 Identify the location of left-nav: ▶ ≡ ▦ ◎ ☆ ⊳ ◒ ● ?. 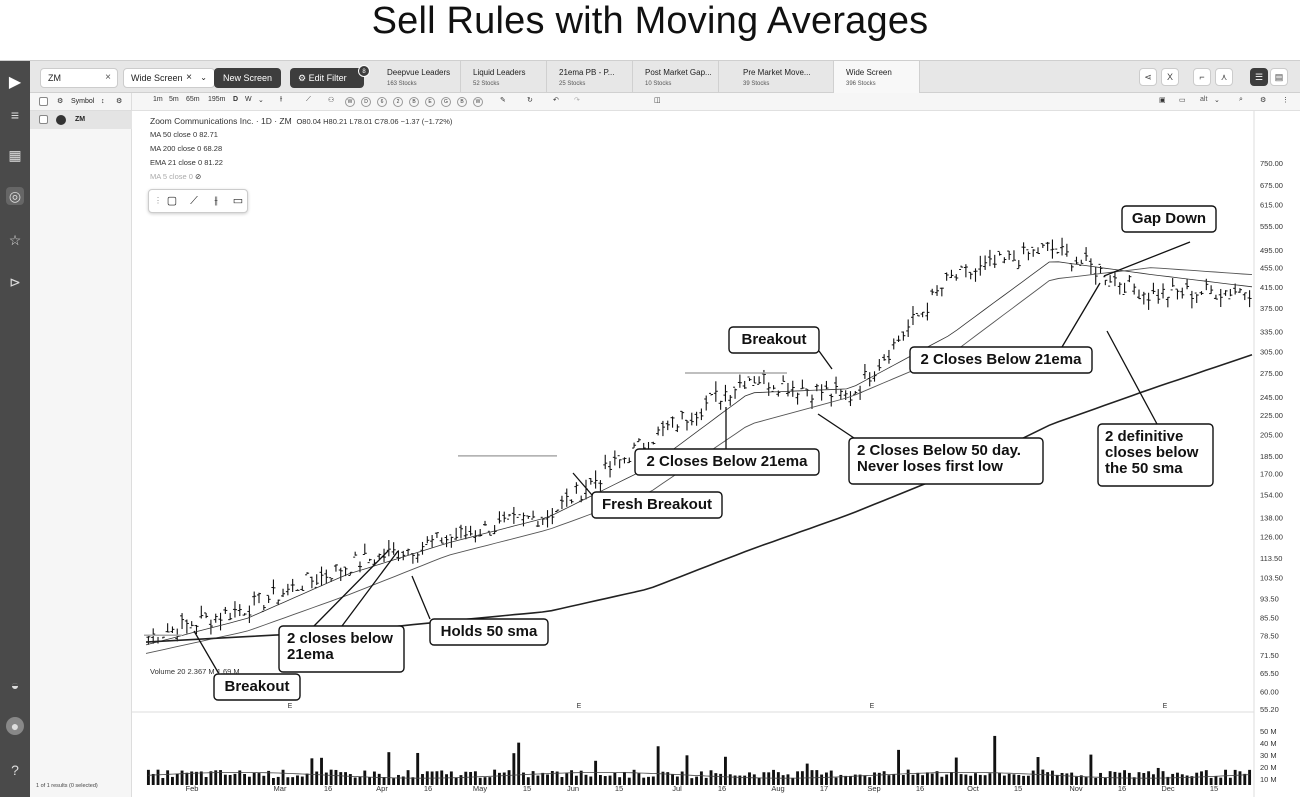
(15, 429).